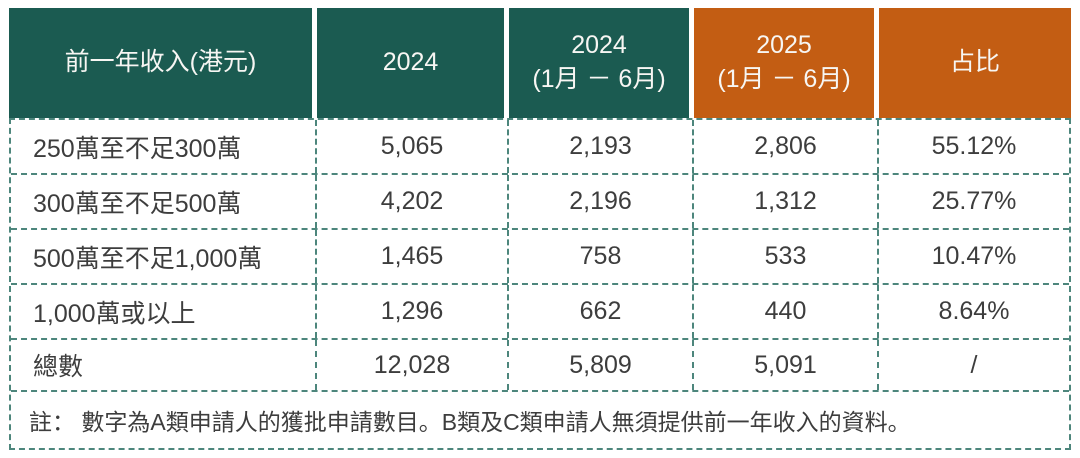  Describe the element at coordinates (786, 201) in the screenshot. I see `value-2025-h1: 1,312` at that location.